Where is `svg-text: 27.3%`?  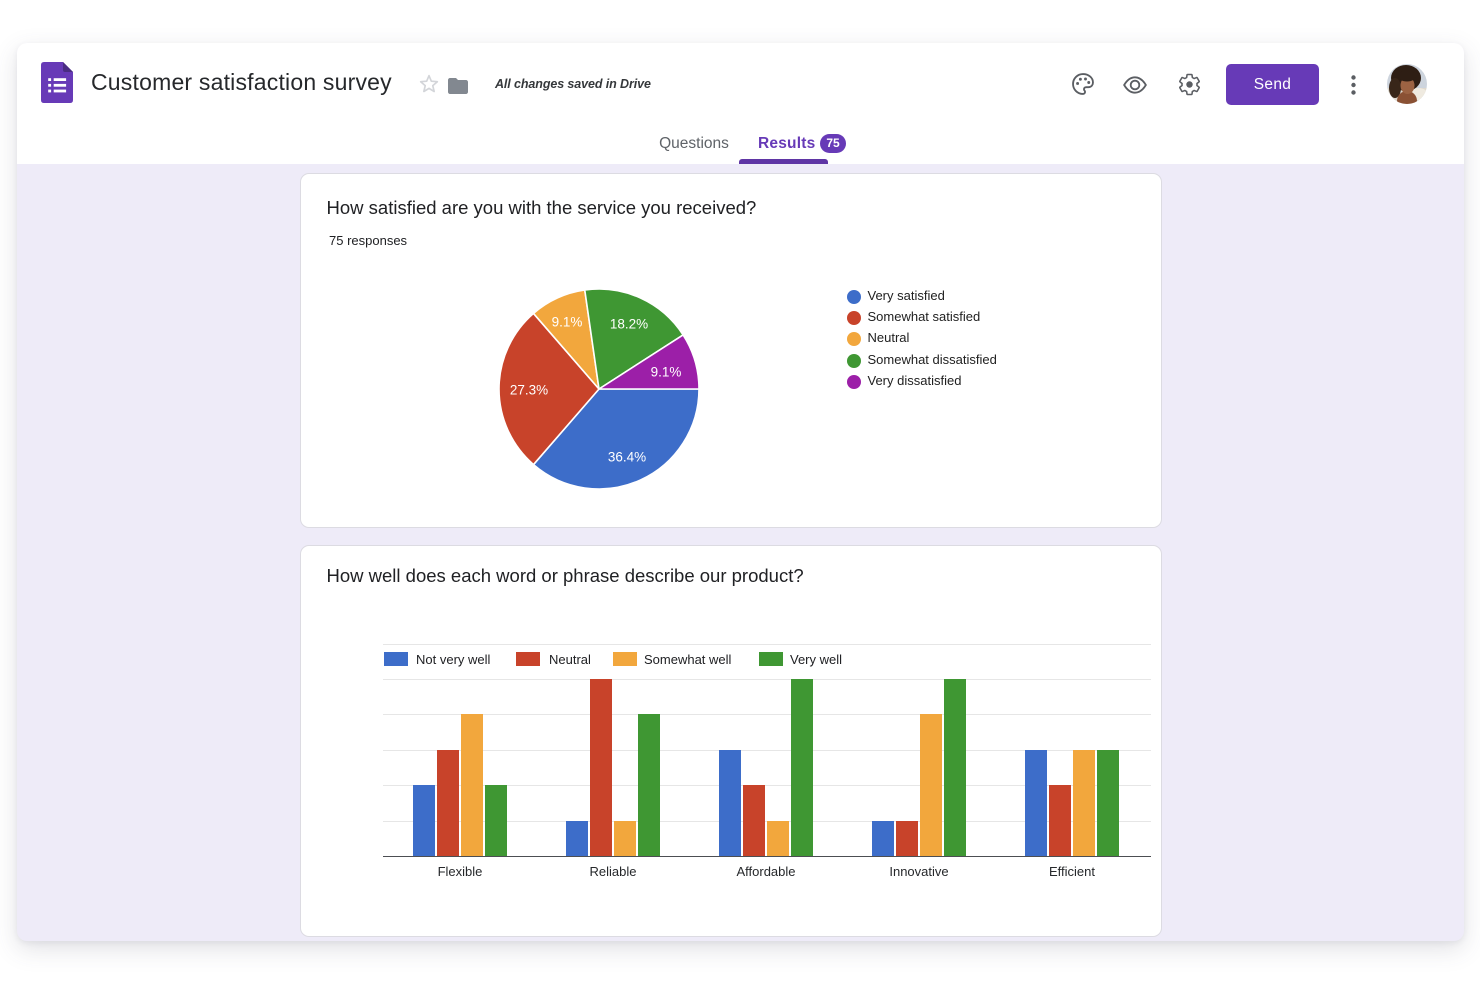 svg-text: 27.3% is located at coordinates (529, 390).